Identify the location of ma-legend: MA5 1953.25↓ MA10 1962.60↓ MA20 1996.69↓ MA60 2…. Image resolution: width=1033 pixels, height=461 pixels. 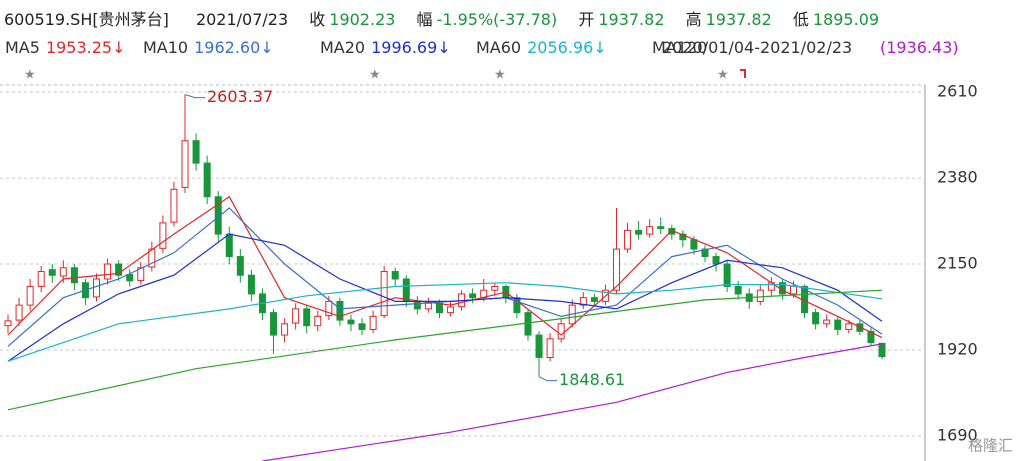
(516, 49).